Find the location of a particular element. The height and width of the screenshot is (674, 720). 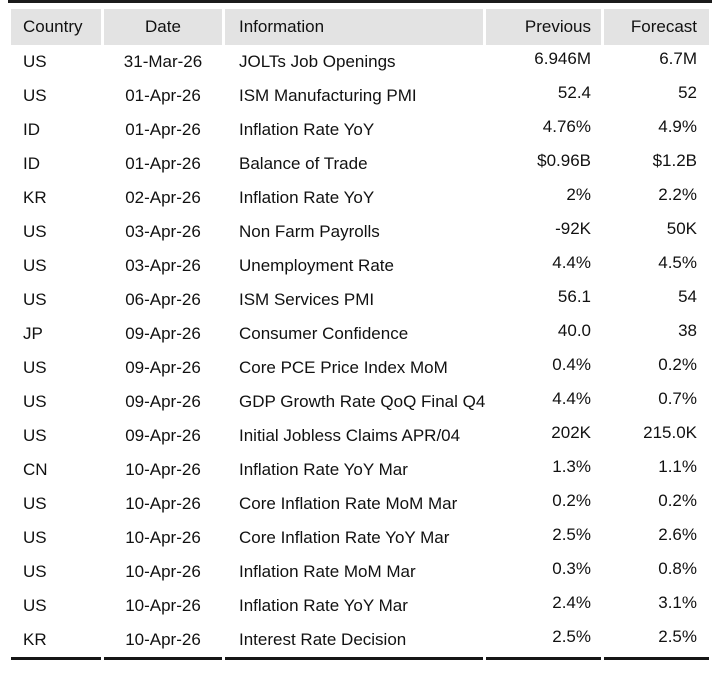

cell-forecast: 0.7% is located at coordinates (656, 402).